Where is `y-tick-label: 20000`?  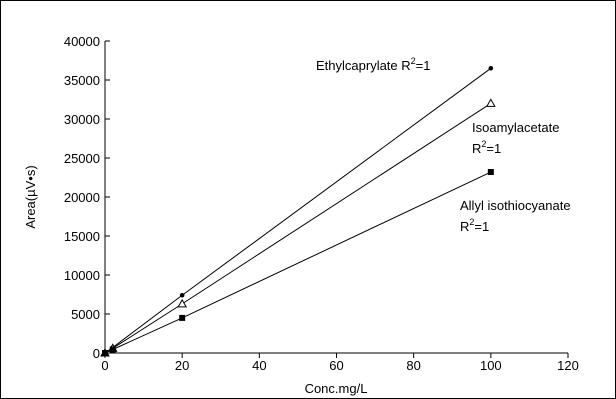
y-tick-label: 20000 is located at coordinates (82, 197).